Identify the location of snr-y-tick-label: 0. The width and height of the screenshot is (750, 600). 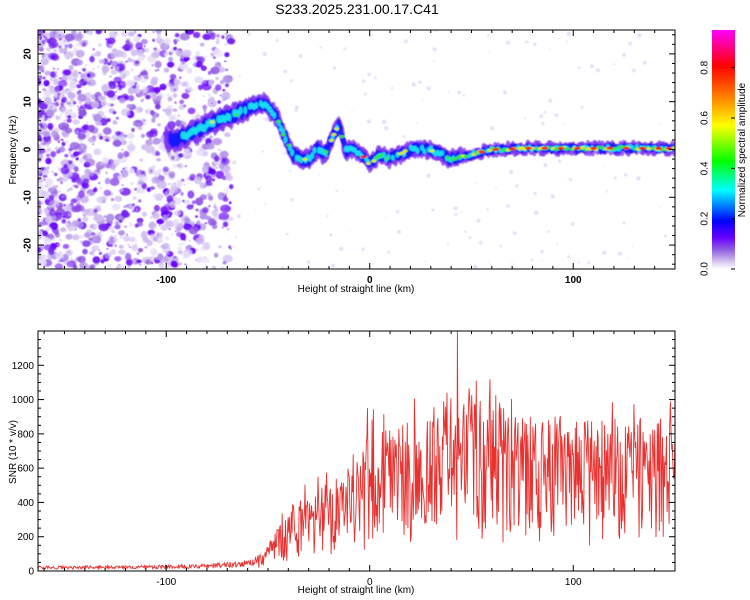
(31, 572).